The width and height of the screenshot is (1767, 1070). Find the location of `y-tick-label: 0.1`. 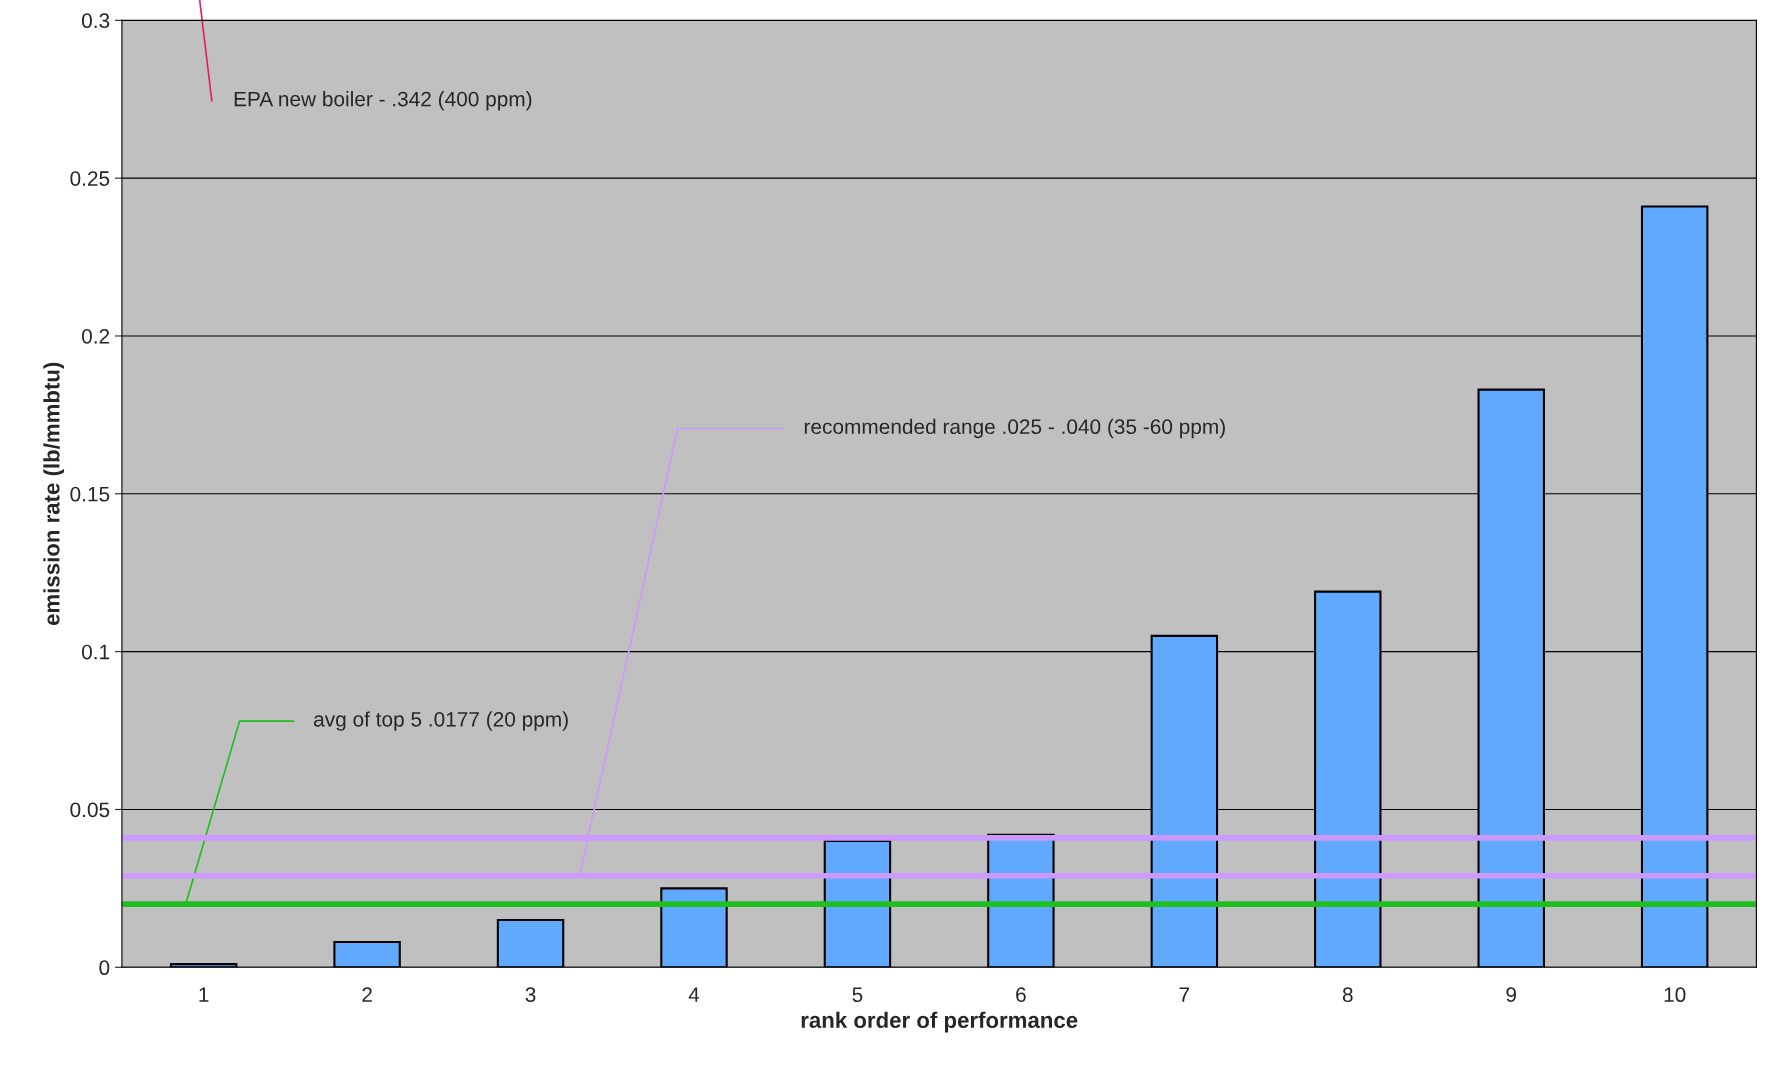

y-tick-label: 0.1 is located at coordinates (95, 652).